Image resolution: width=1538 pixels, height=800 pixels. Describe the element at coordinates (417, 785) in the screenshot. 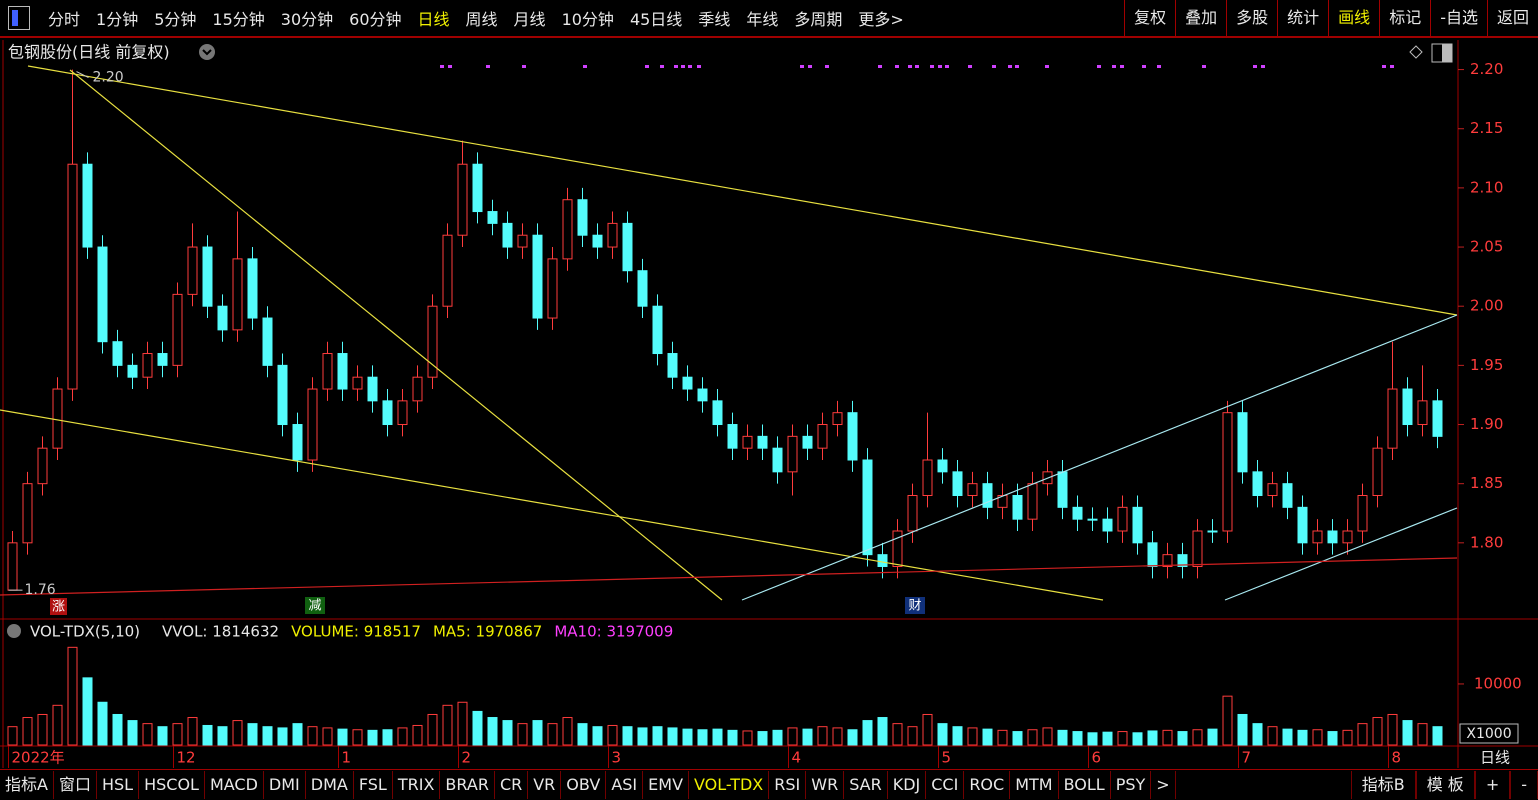

I see `indicator-tab: TRIX` at that location.